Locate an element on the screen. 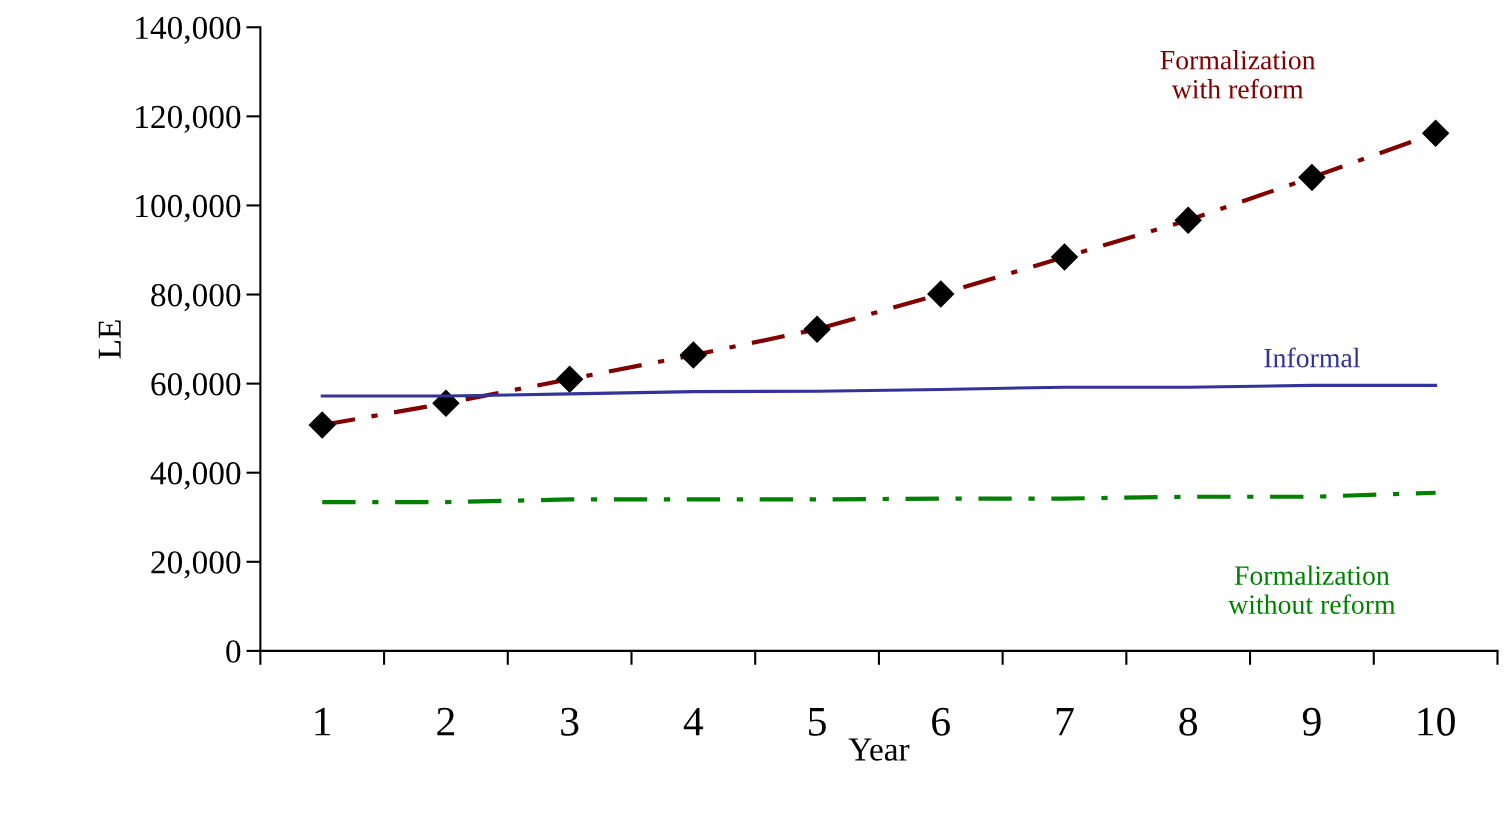 The width and height of the screenshot is (1505, 826). x-tick-label: 2 is located at coordinates (446, 721).